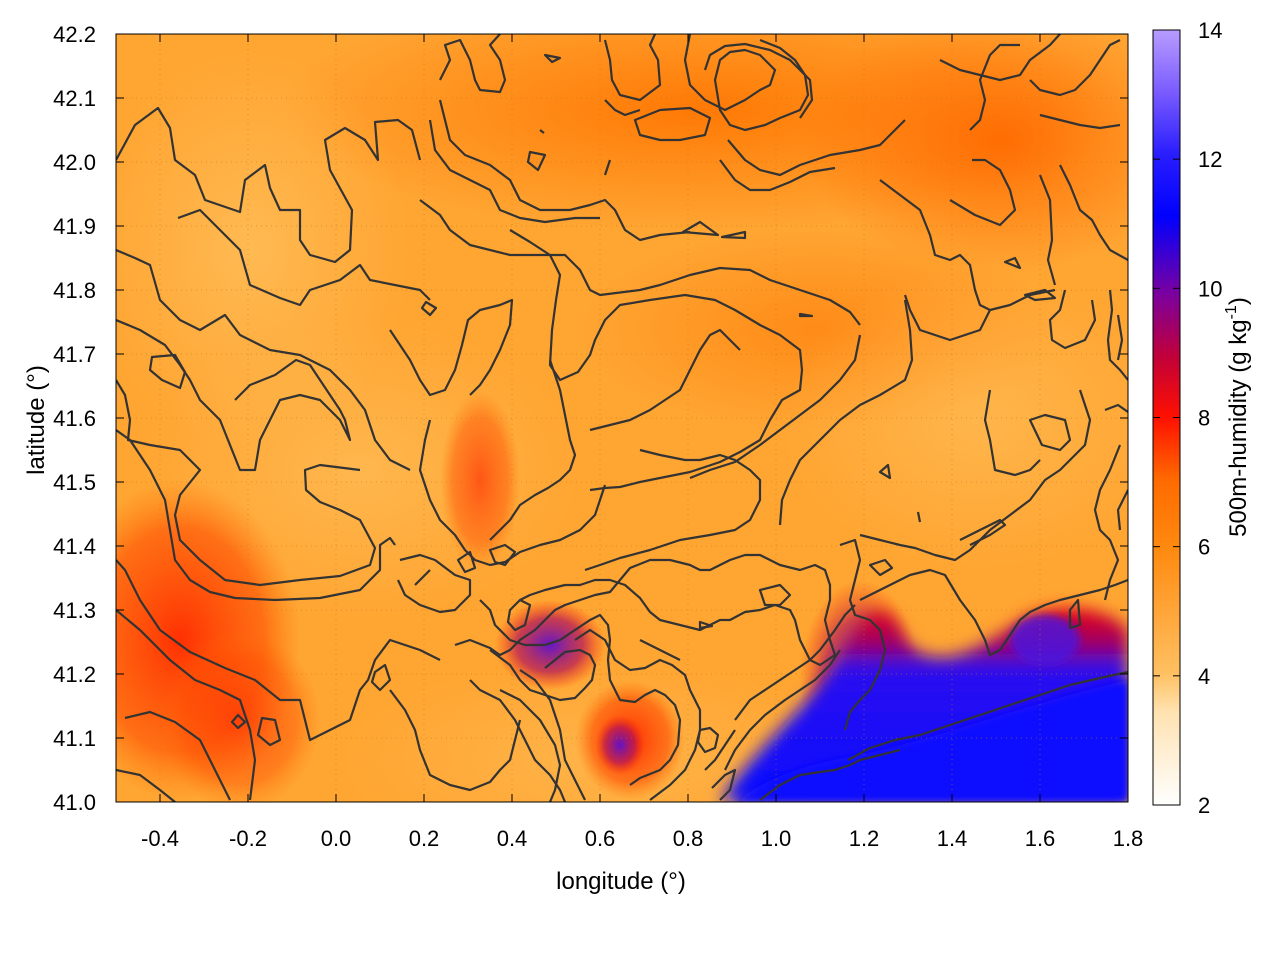 The height and width of the screenshot is (965, 1280). What do you see at coordinates (642, 838) in the screenshot?
I see `x-tick-labels: -0.4 -0.2 0.0 0.2 0.4 0.6 0.8 1.0 1.2 1.4 1.6 1.8` at bounding box center [642, 838].